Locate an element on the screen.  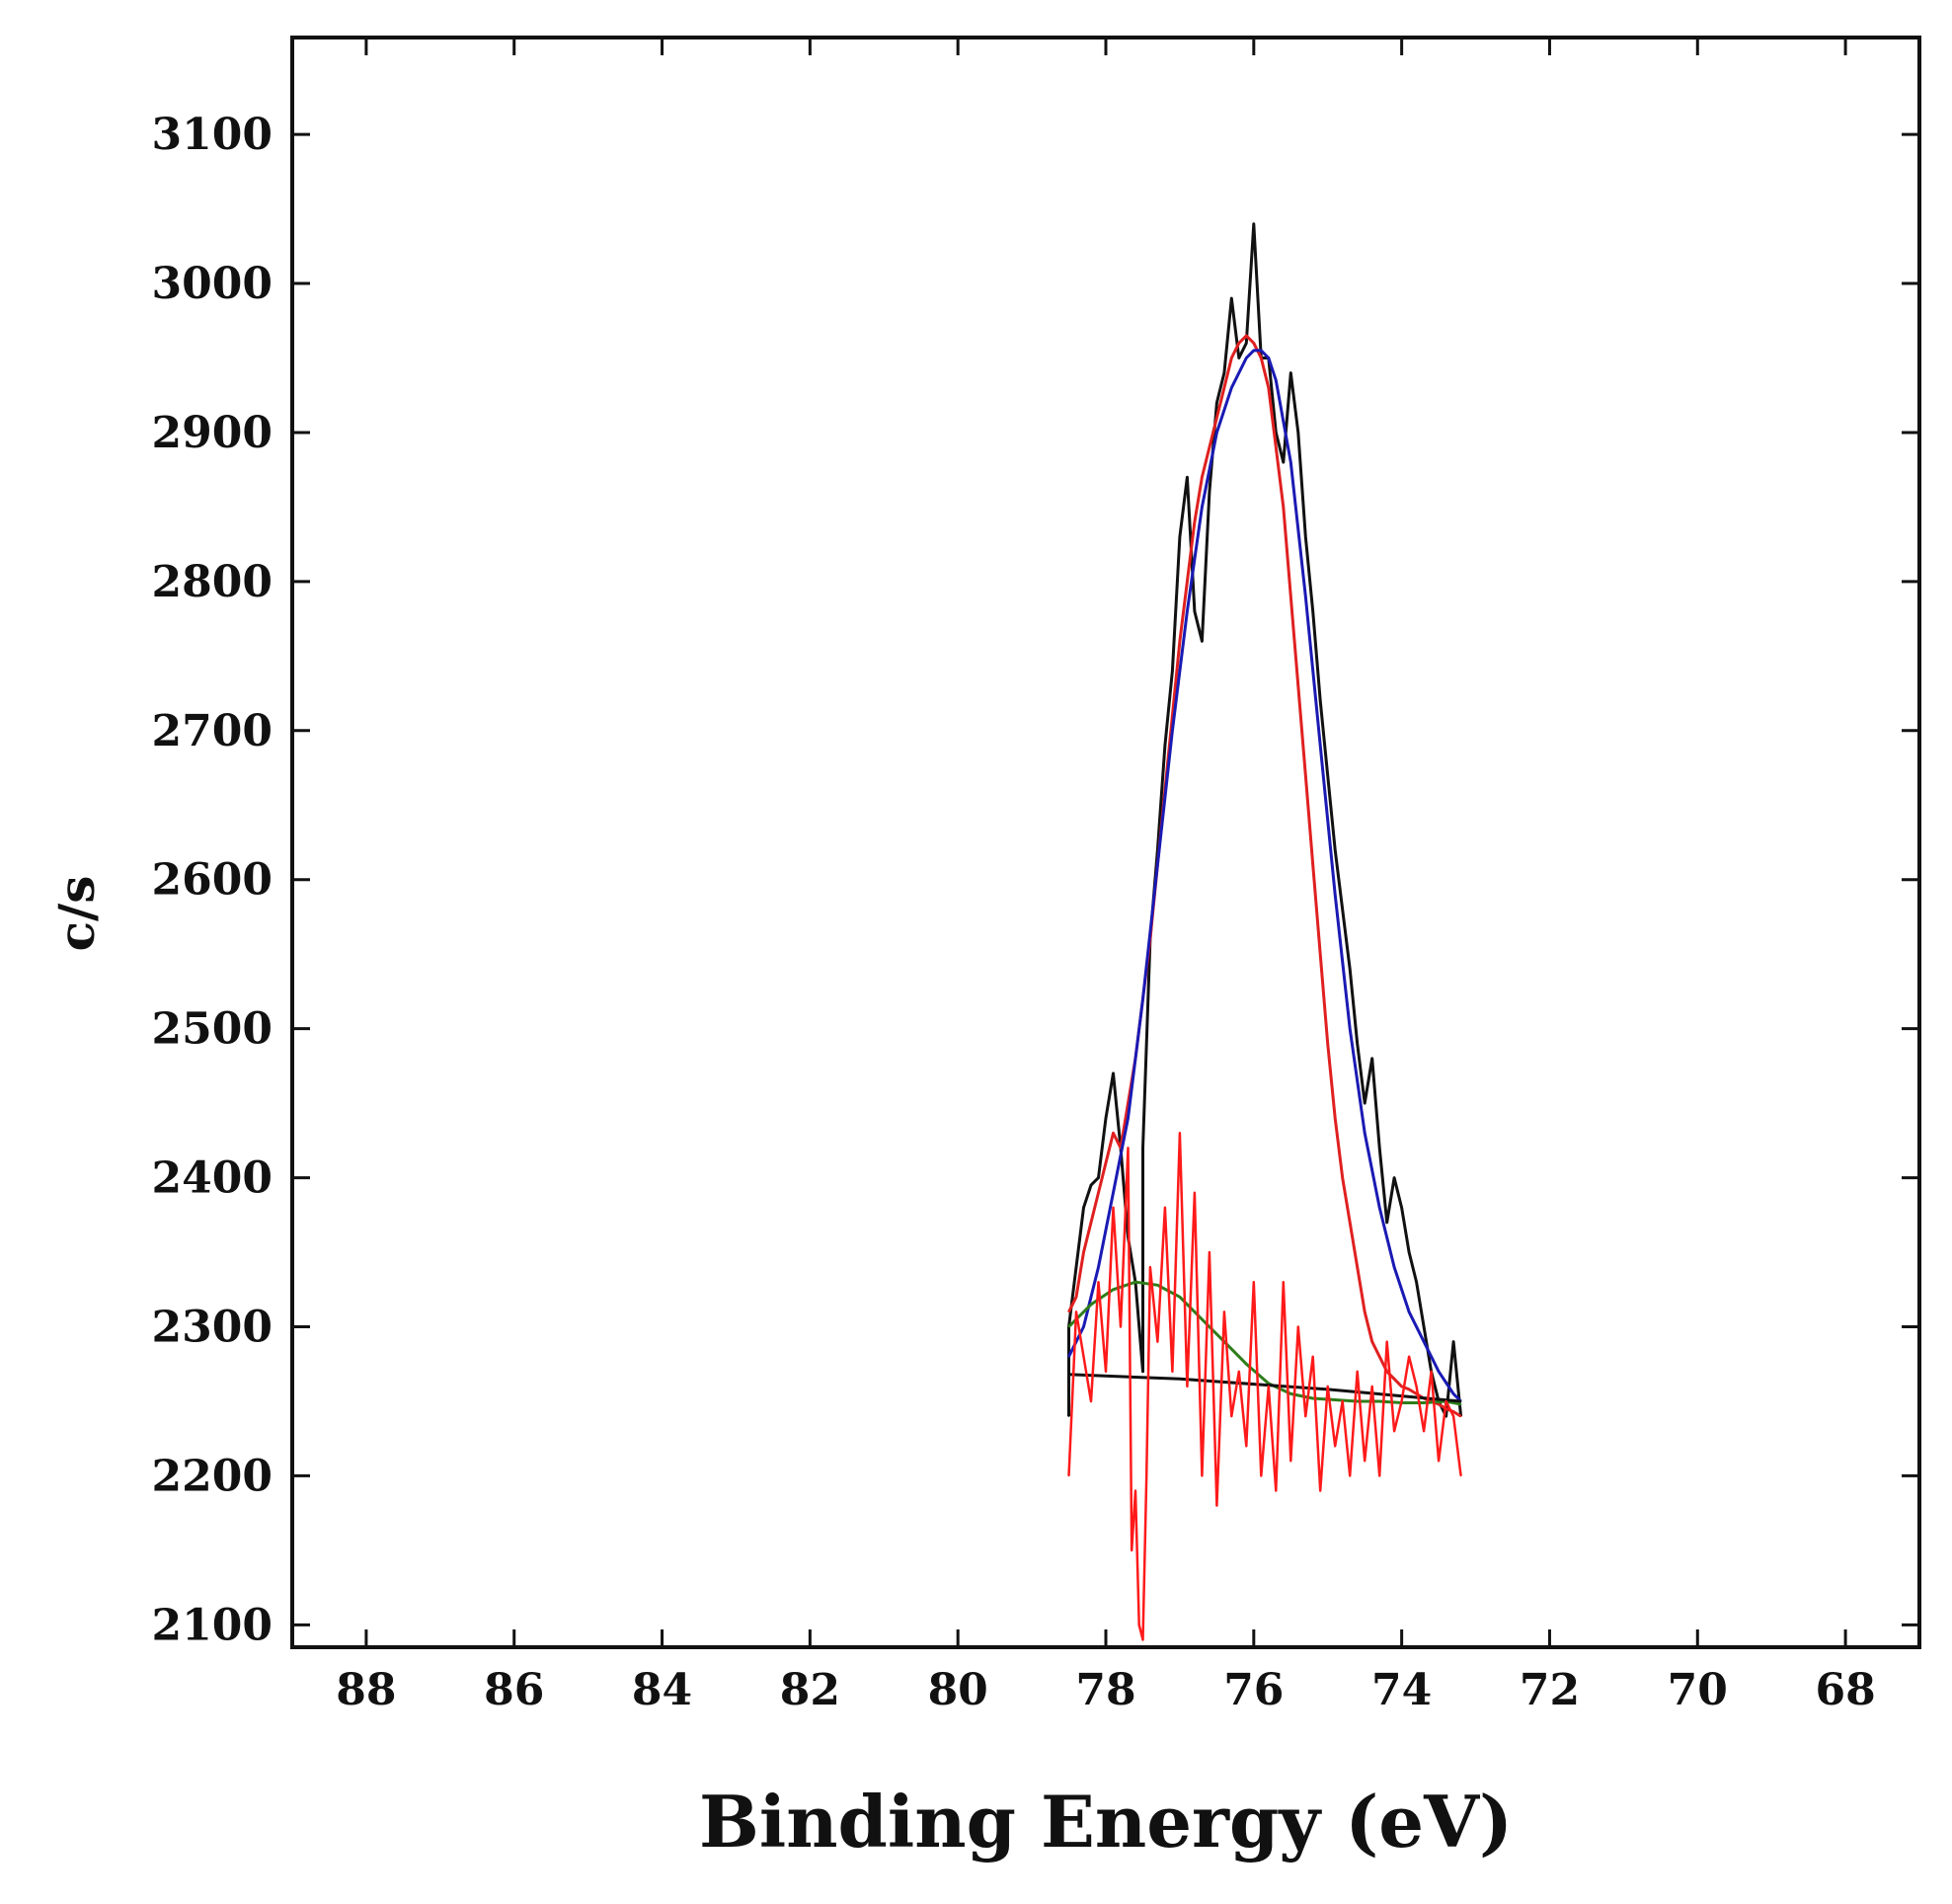
series-line is located at coordinates (1264, 876).